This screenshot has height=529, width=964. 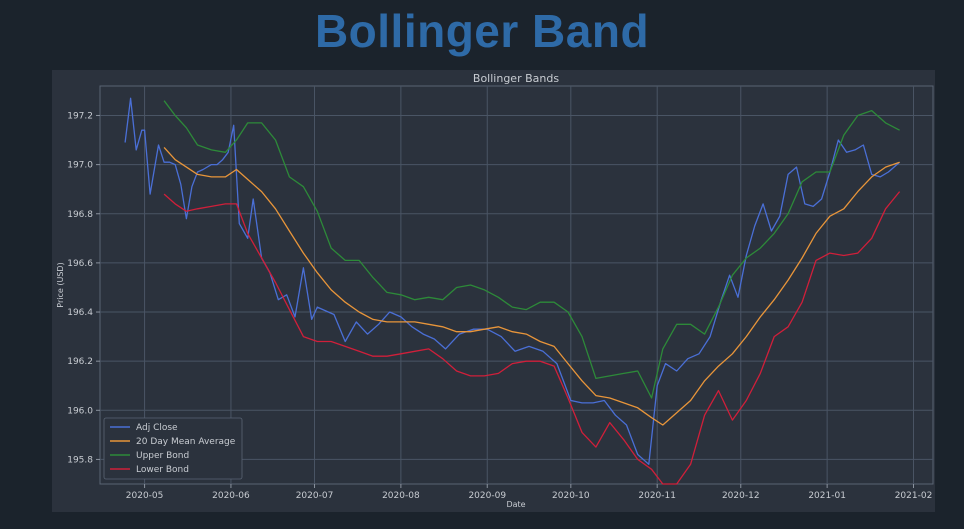 What do you see at coordinates (571, 496) in the screenshot?
I see `x-tick-label: 2020-10` at bounding box center [571, 496].